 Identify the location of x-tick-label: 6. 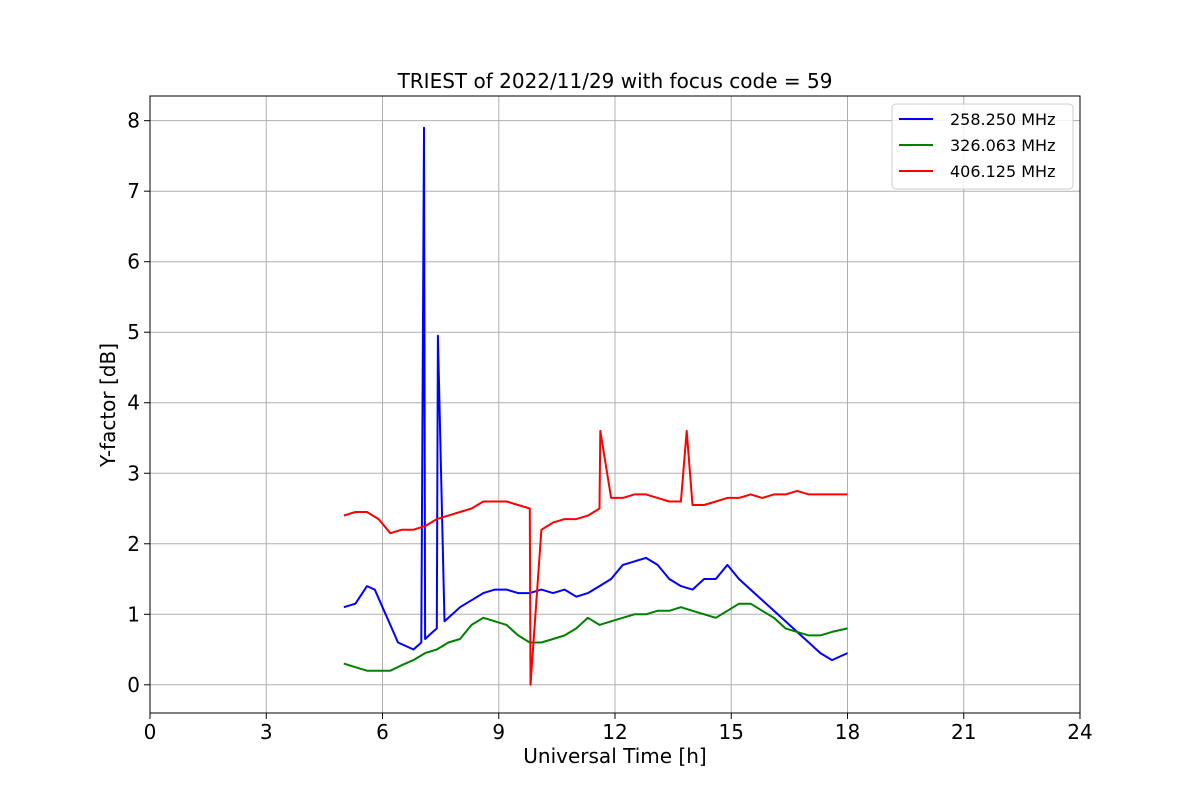
(382, 732).